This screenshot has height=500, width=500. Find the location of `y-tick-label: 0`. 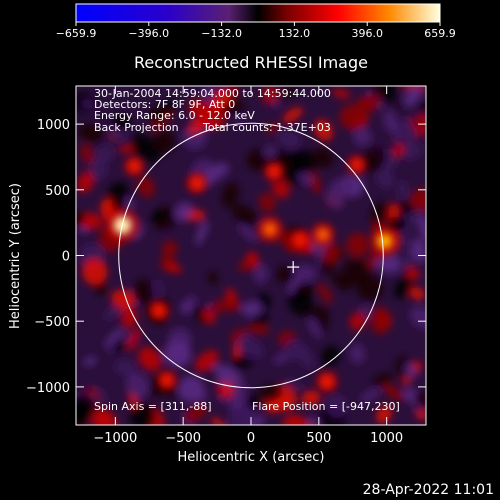

y-tick-label: 0 is located at coordinates (66, 257).